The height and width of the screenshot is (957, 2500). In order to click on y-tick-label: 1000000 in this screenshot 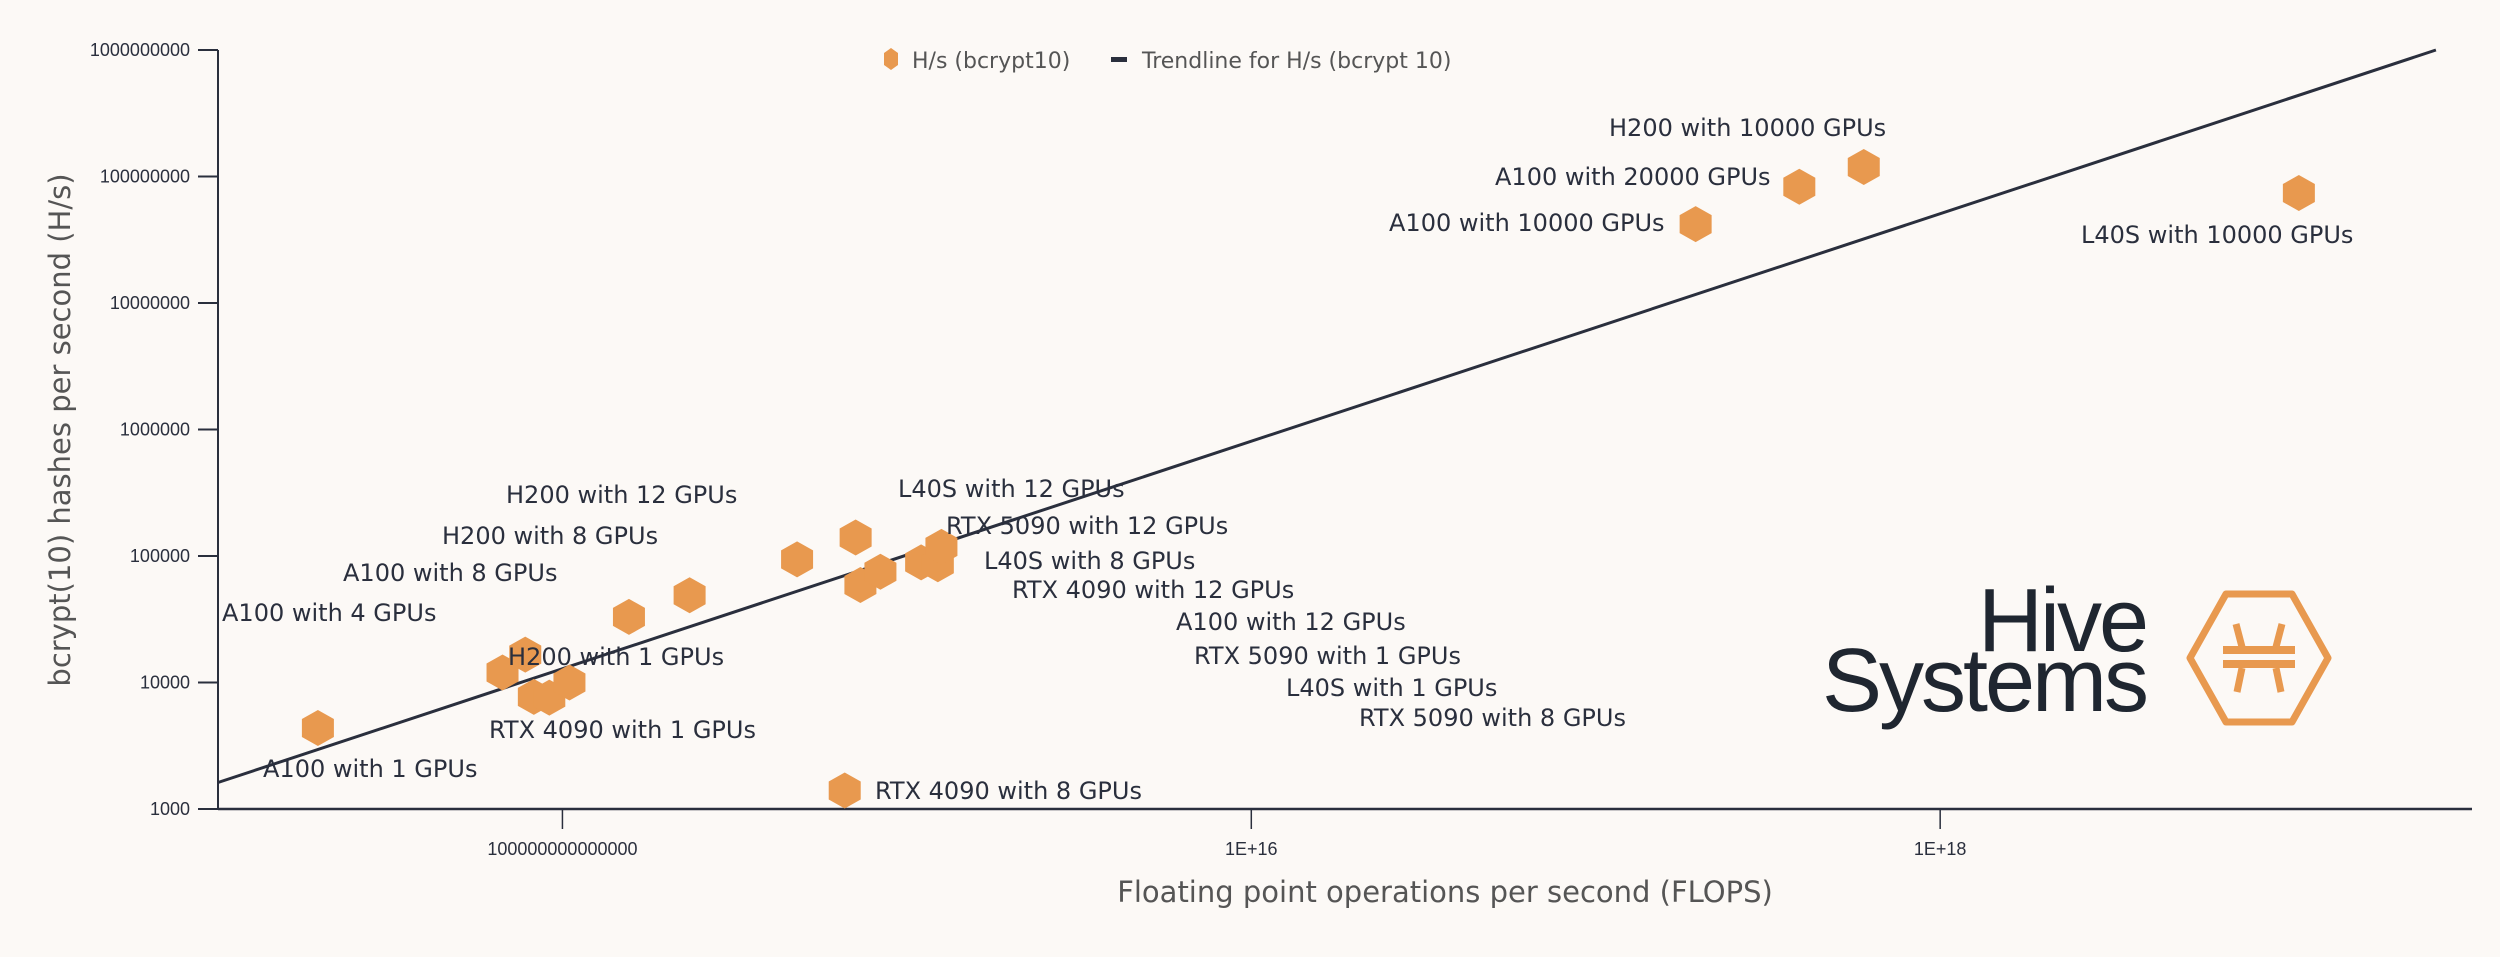, I will do `click(155, 430)`.